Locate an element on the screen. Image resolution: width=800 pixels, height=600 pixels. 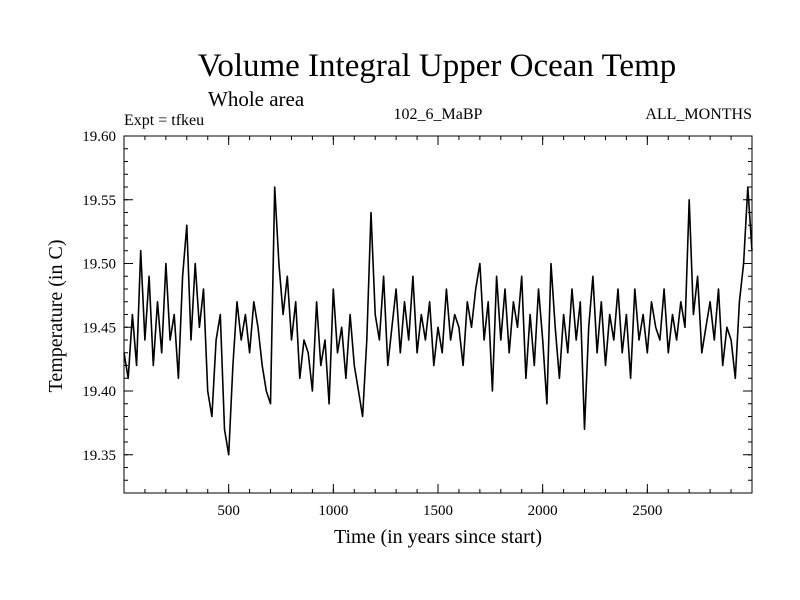
y-tick-label: 19.40 is located at coordinates (99, 392).